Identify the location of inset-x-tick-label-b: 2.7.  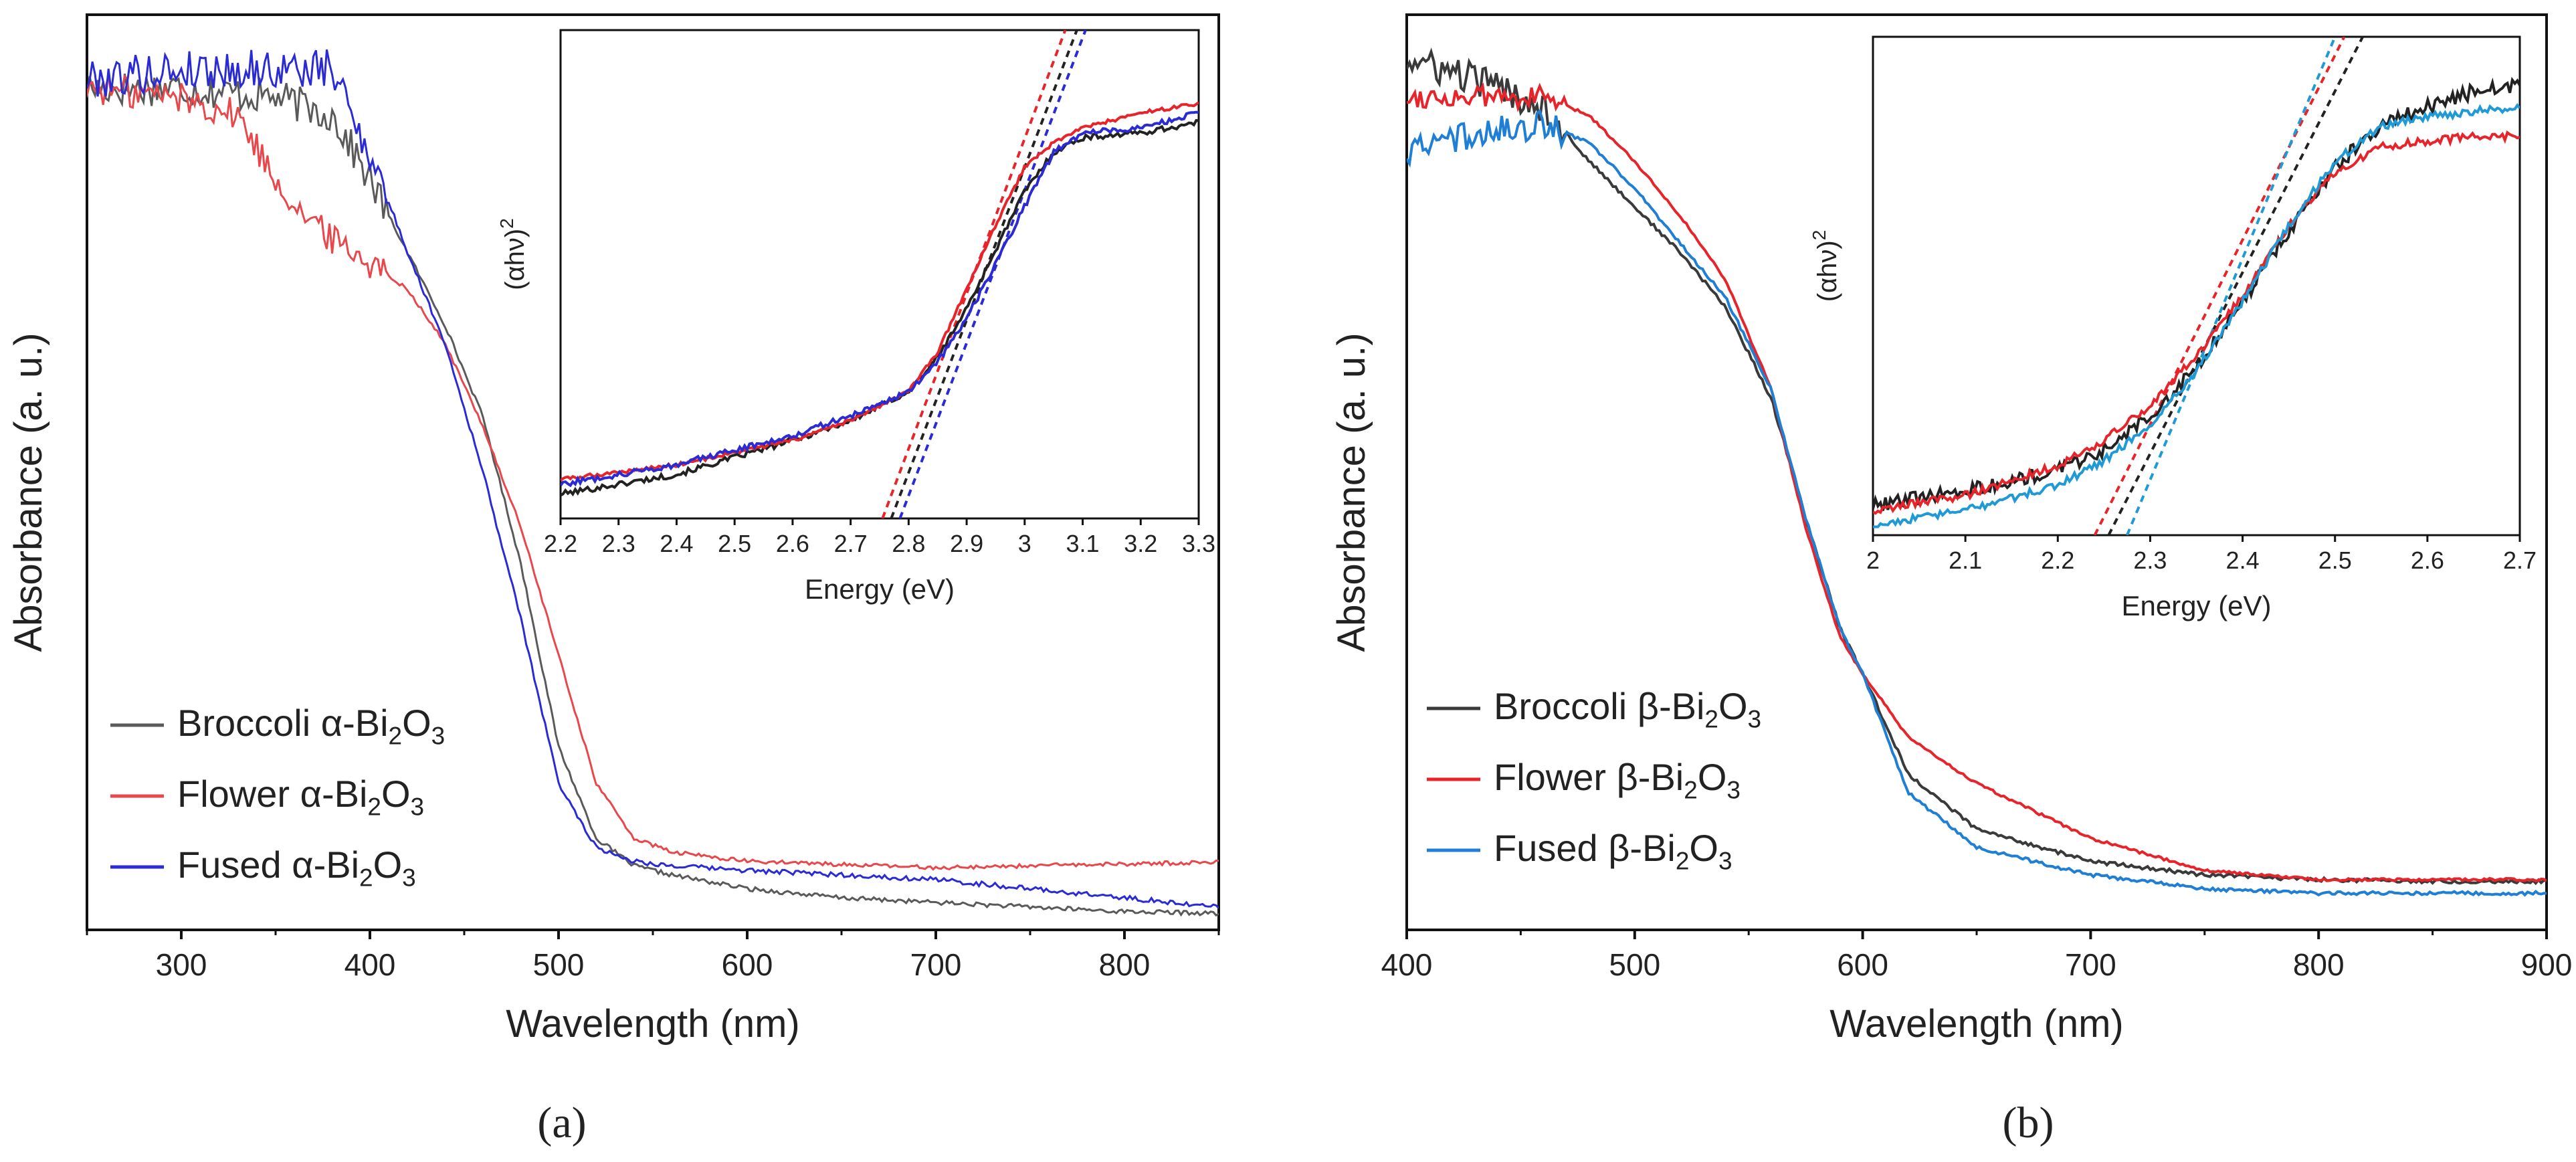
(2520, 560).